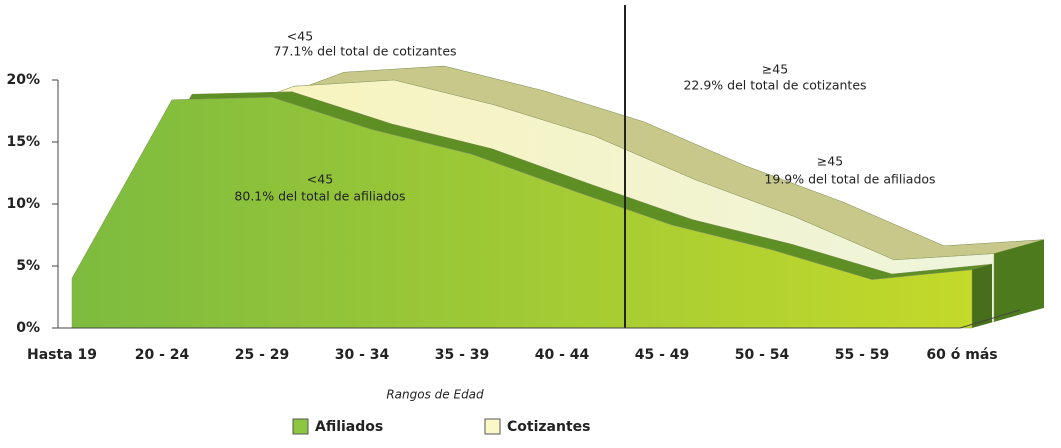 The width and height of the screenshot is (1061, 448). I want to click on x-tick-label: 50 - 54, so click(762, 355).